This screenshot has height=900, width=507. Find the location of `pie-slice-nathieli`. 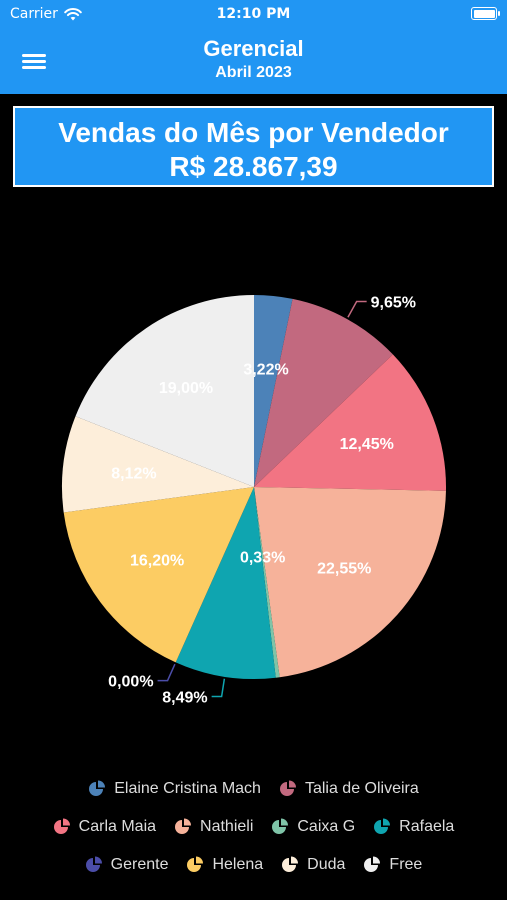

pie-slice-nathieli is located at coordinates (350, 582).